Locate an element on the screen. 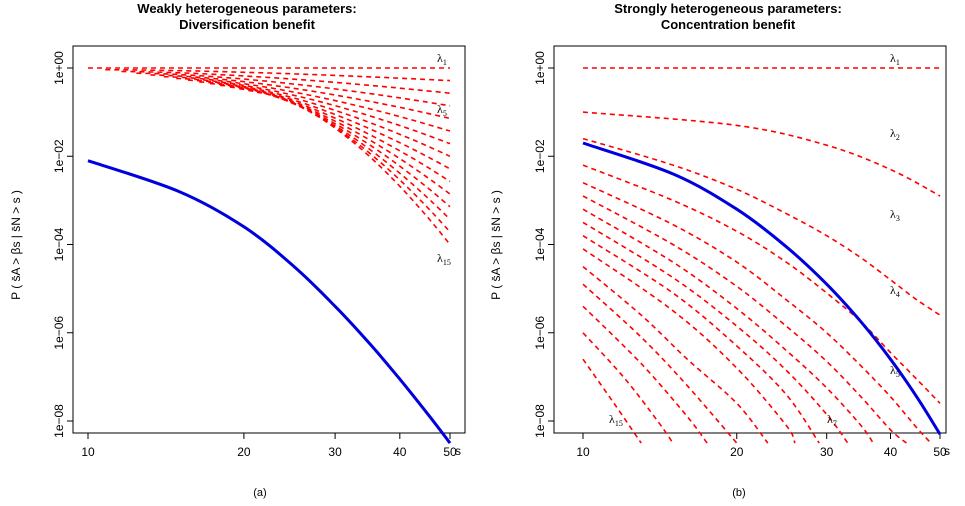  panel-b-y-axis-label: P ( s̄A > βs | s̄N > s ) is located at coordinates (496, 245).